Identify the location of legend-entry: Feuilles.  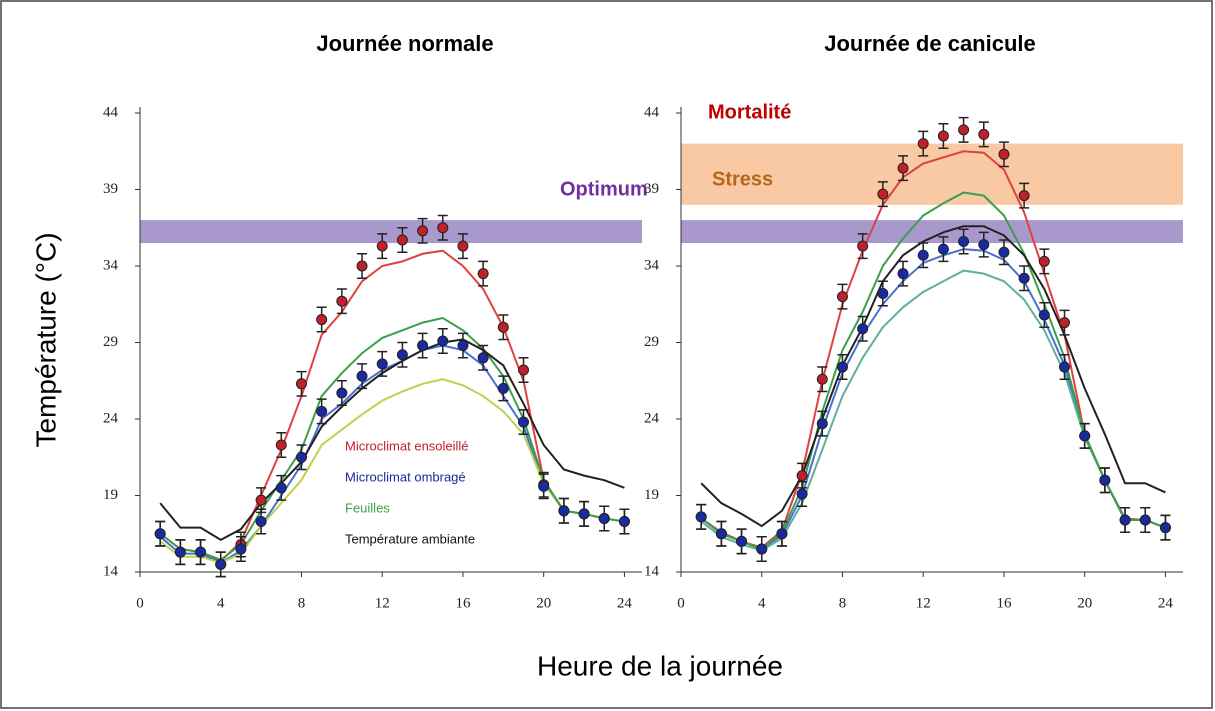
(367, 507).